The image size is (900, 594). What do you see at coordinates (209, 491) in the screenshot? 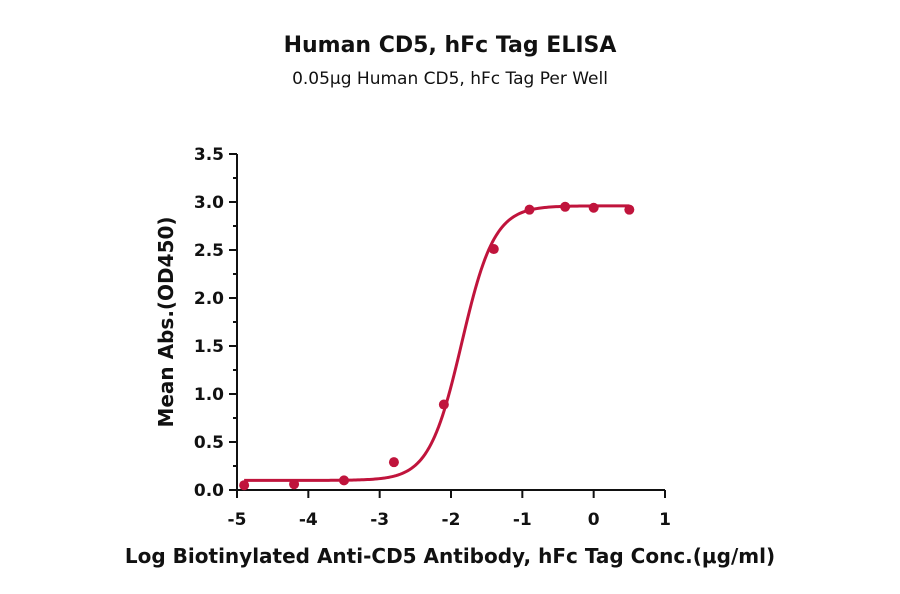
I see `y-tick-label: 0.0` at bounding box center [209, 491].